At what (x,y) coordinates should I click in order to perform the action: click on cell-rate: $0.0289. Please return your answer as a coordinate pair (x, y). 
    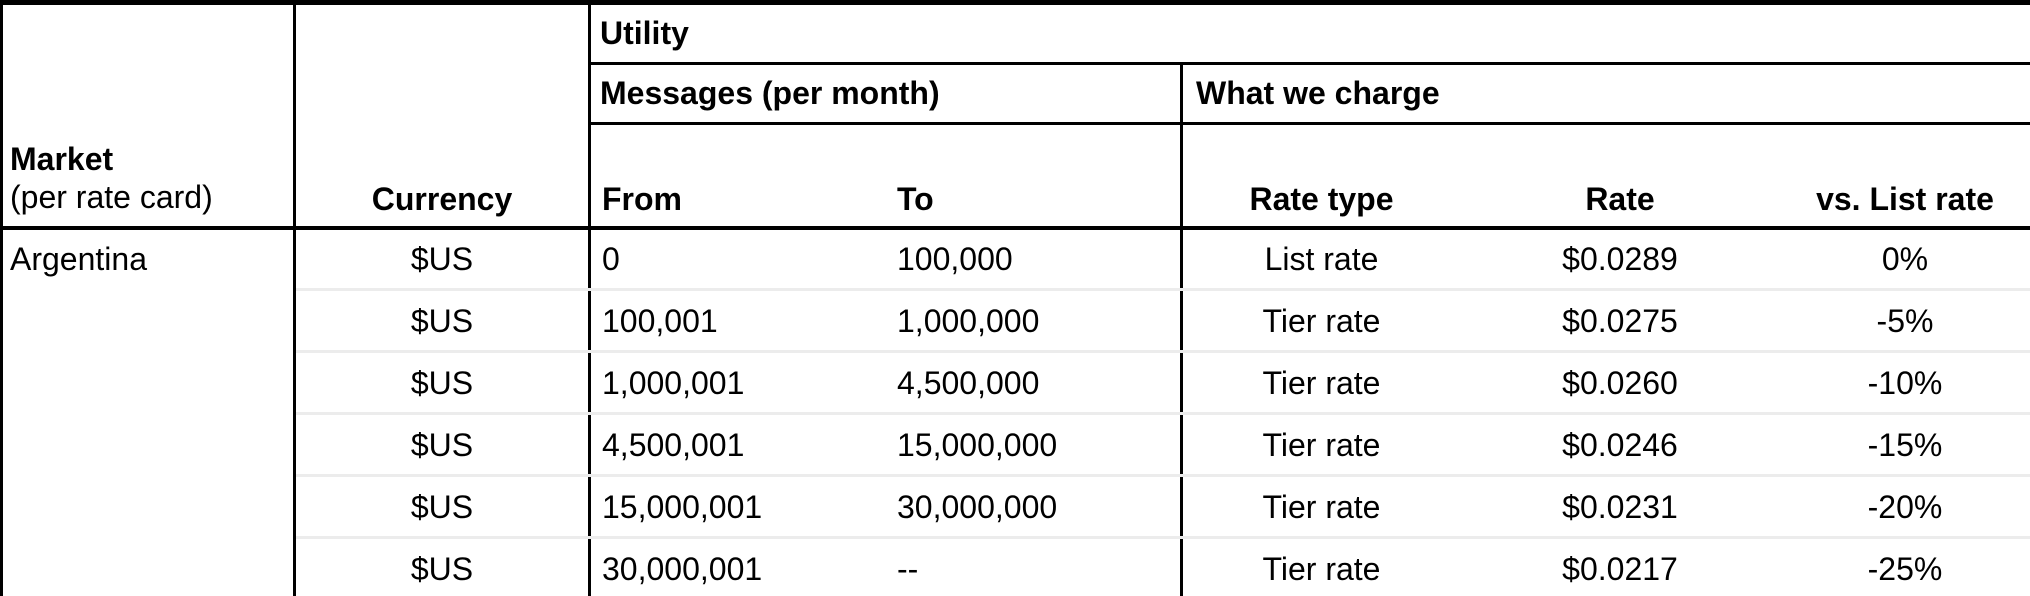
    Looking at the image, I should click on (1620, 259).